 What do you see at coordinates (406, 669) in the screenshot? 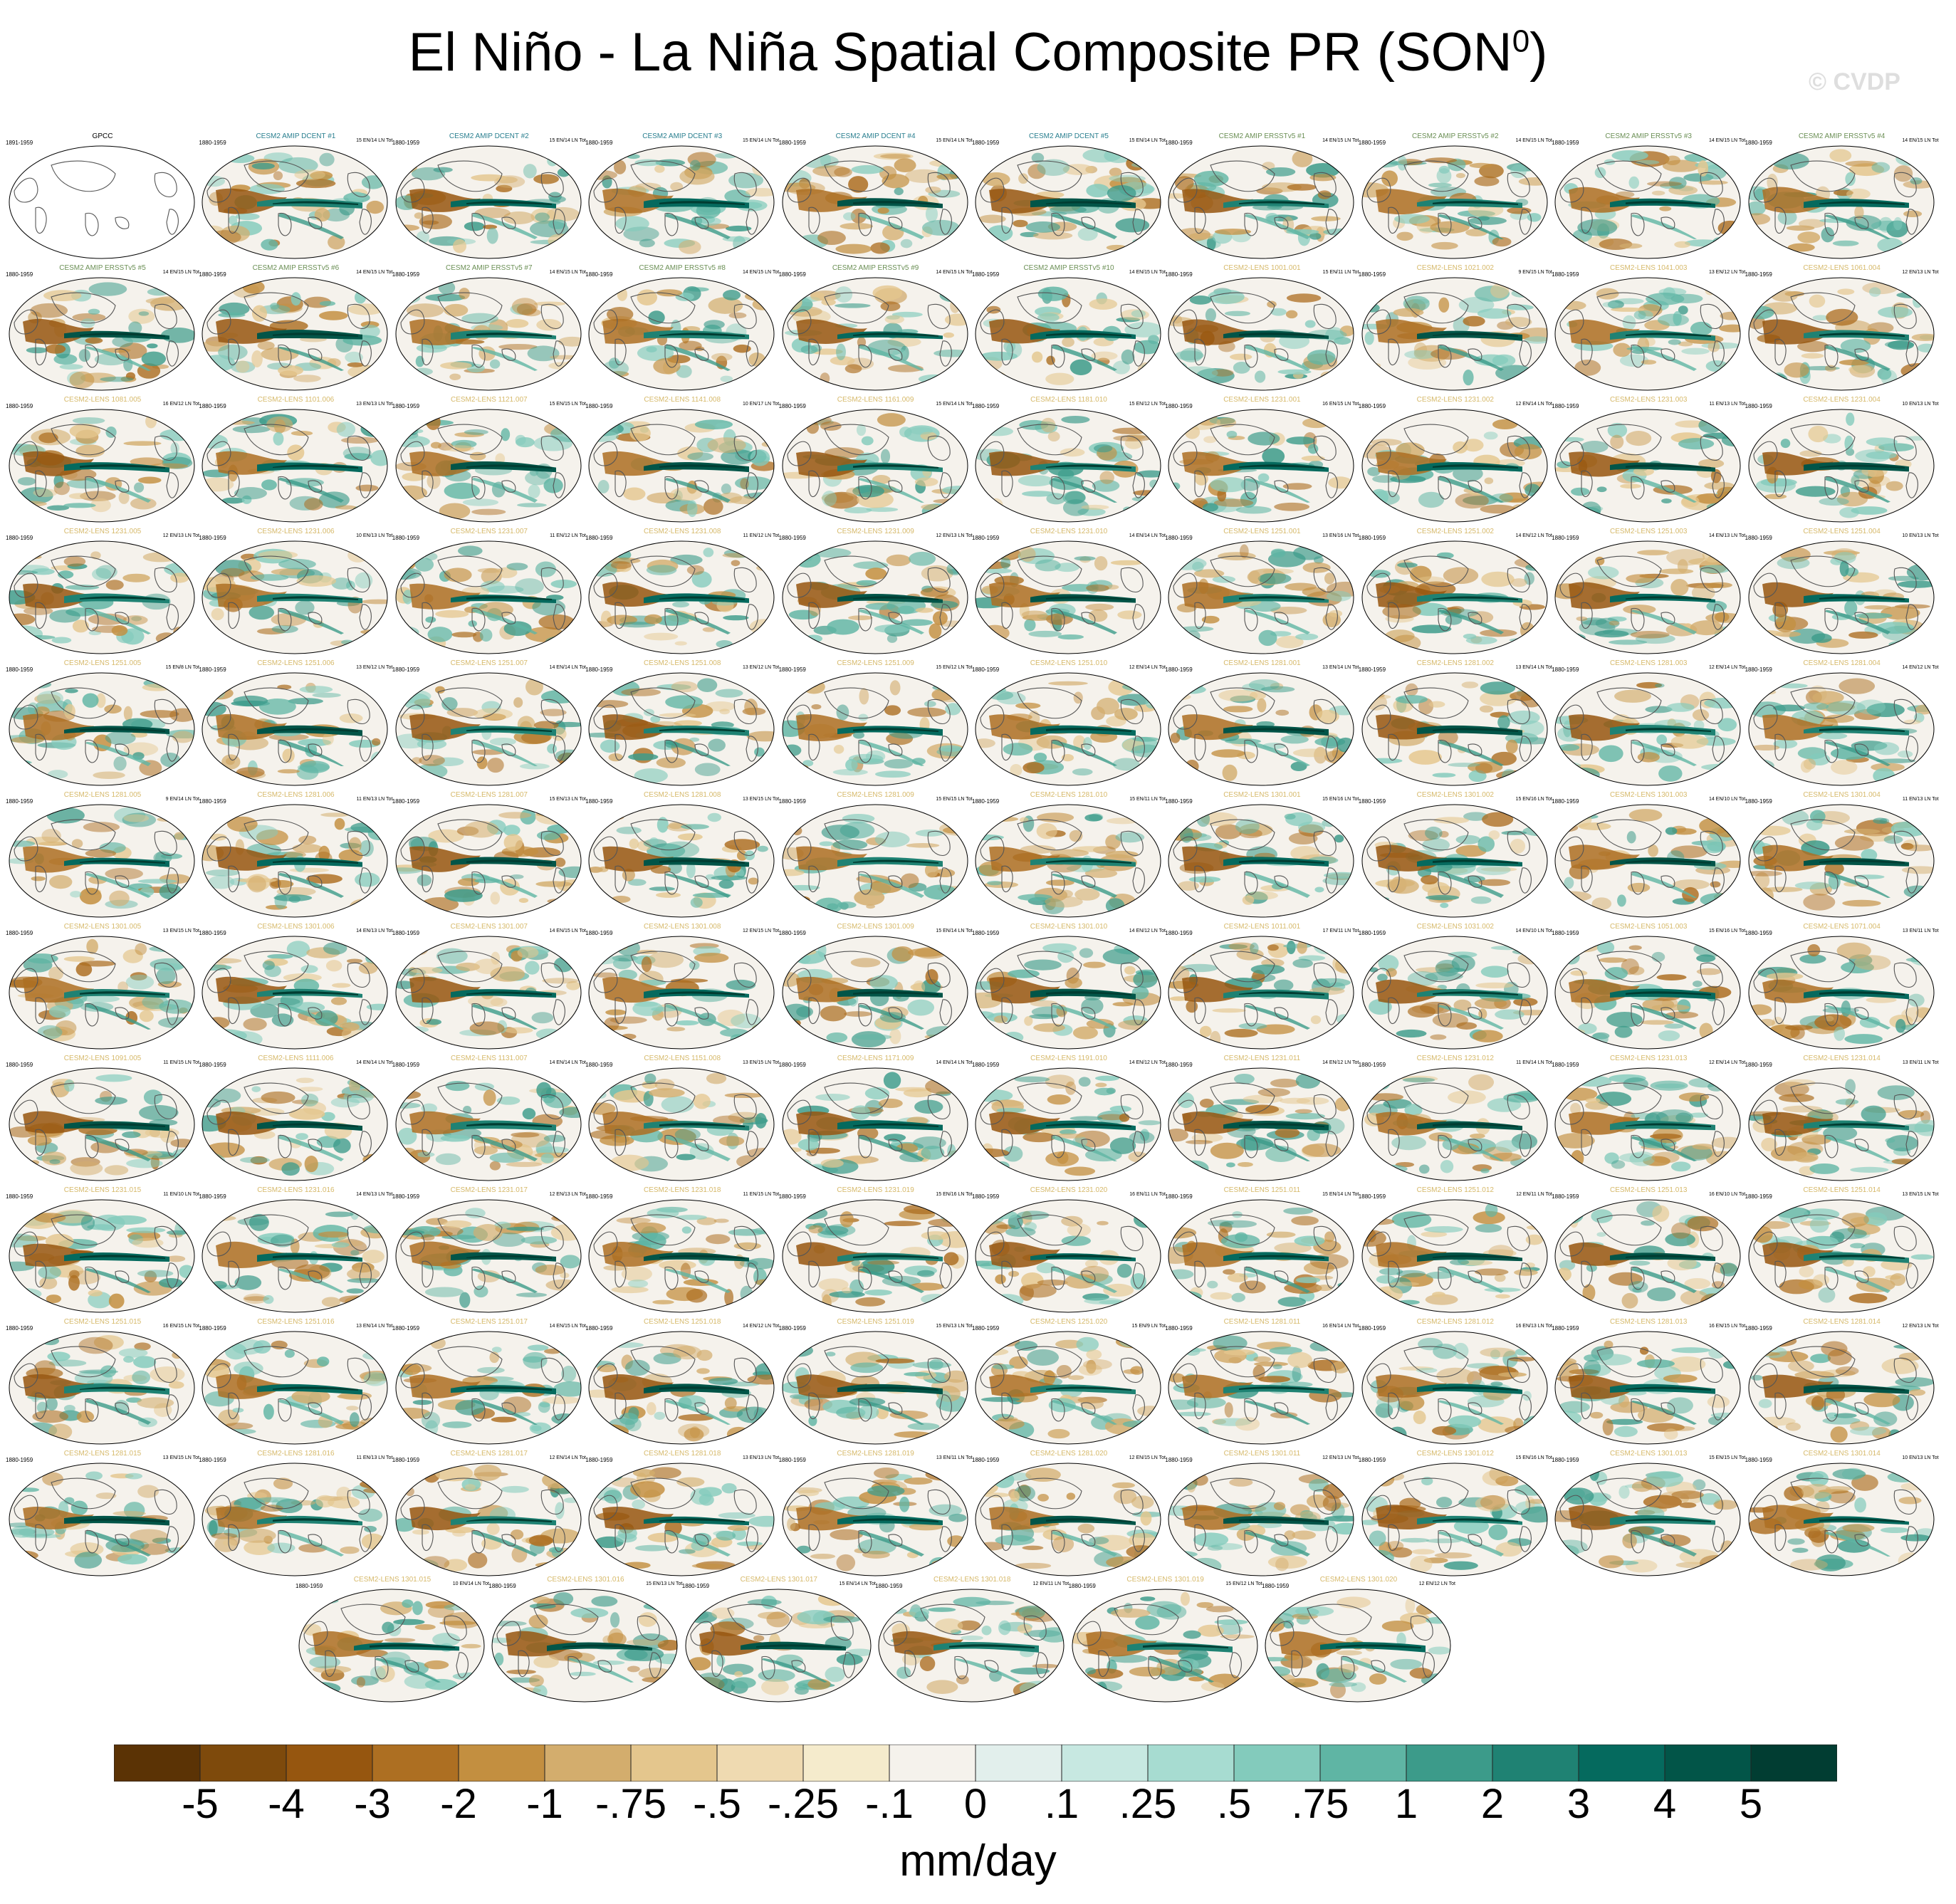
I see `panel-years: 1880-1959` at bounding box center [406, 669].